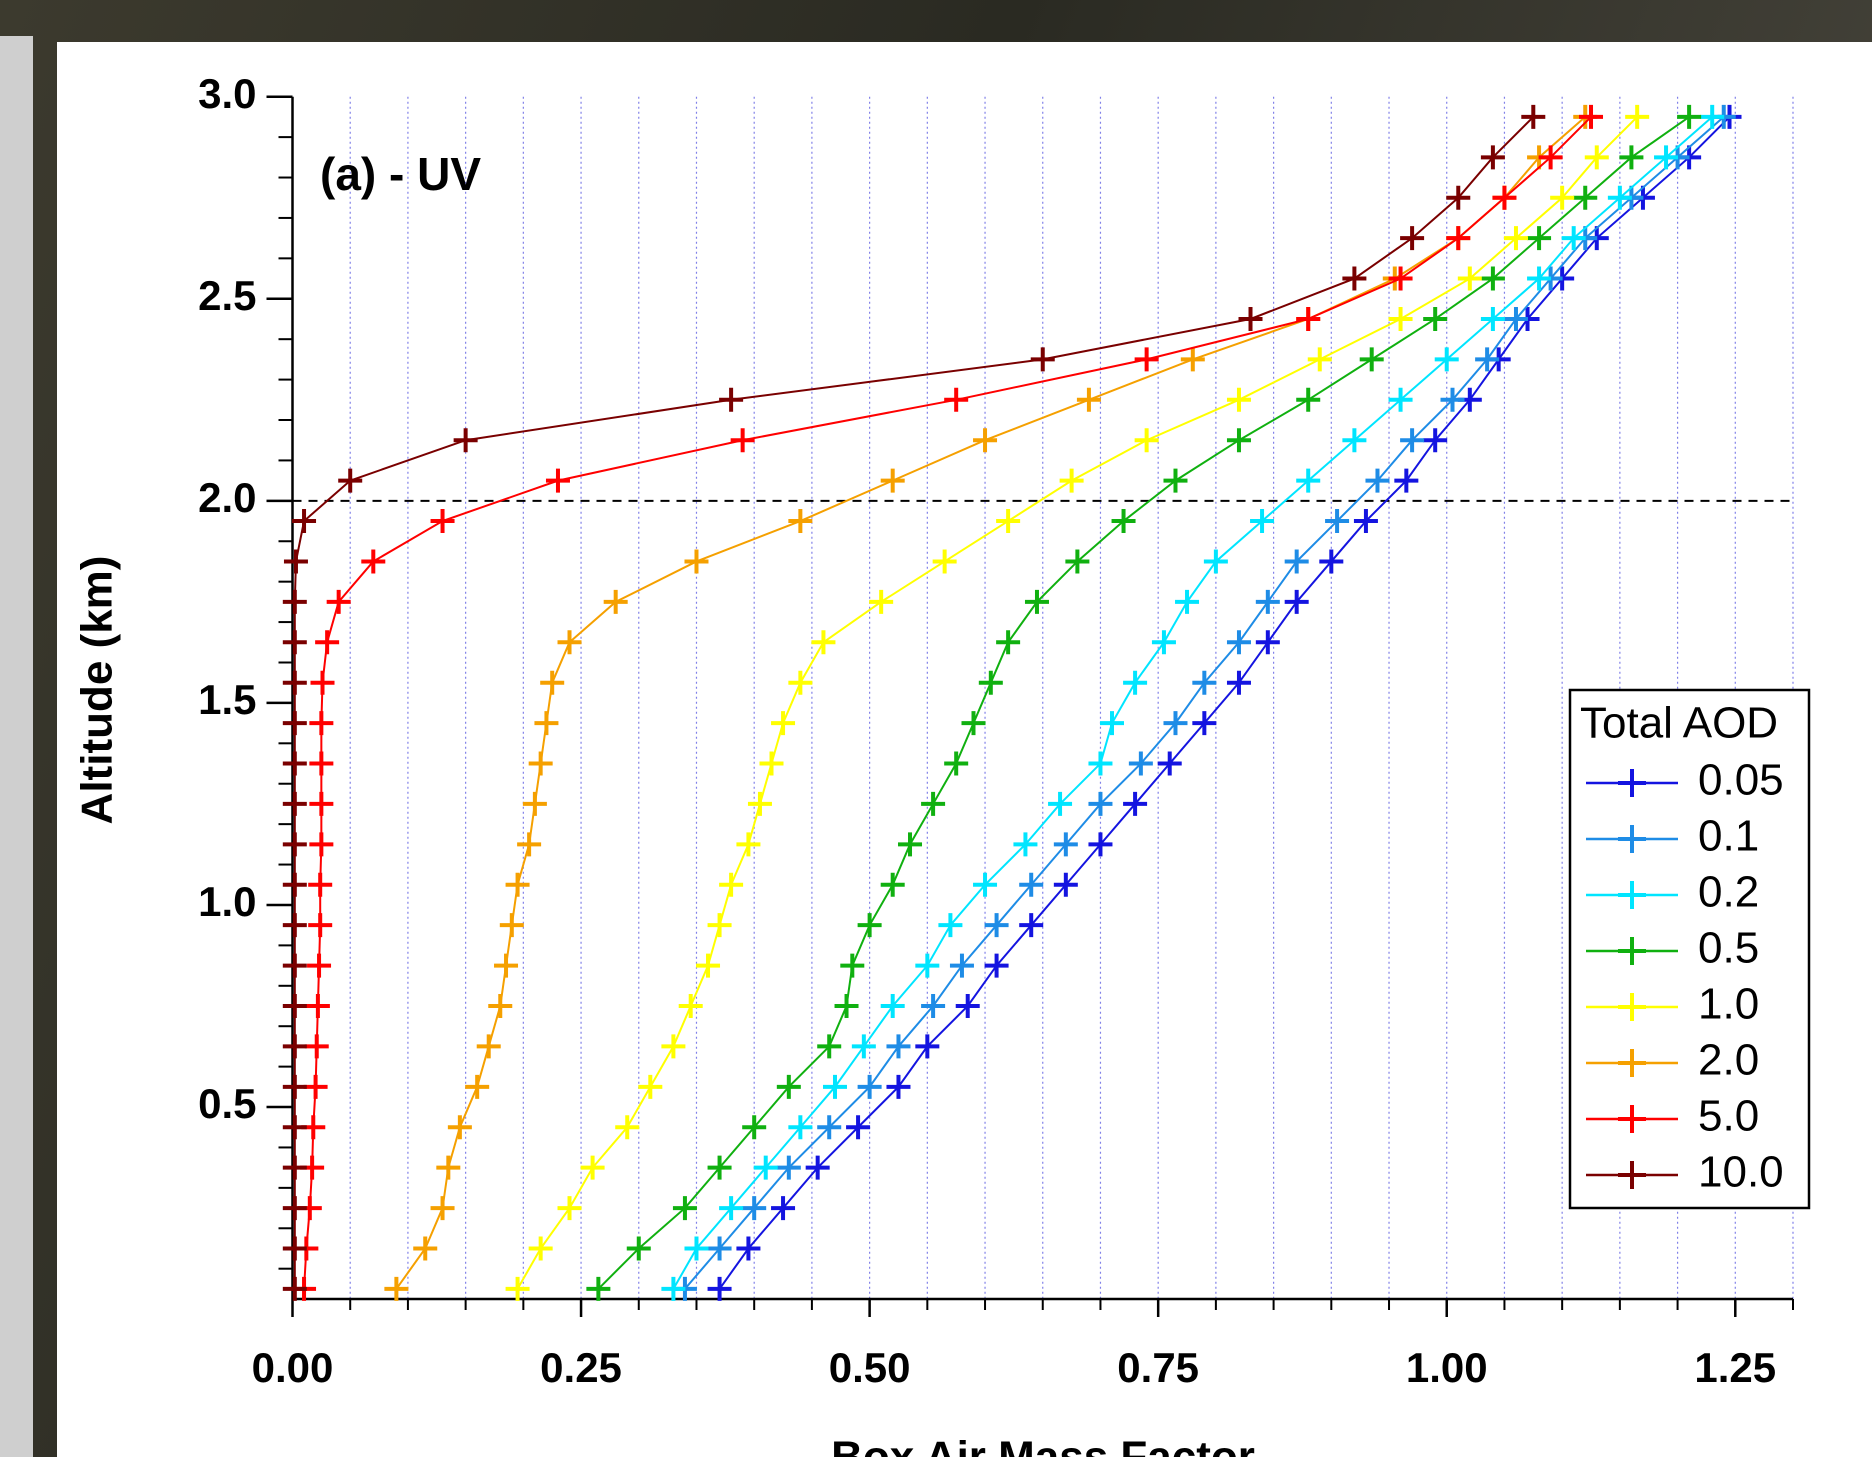 Image resolution: width=1872 pixels, height=1457 pixels. I want to click on y-tick-label: 1.0, so click(227, 901).